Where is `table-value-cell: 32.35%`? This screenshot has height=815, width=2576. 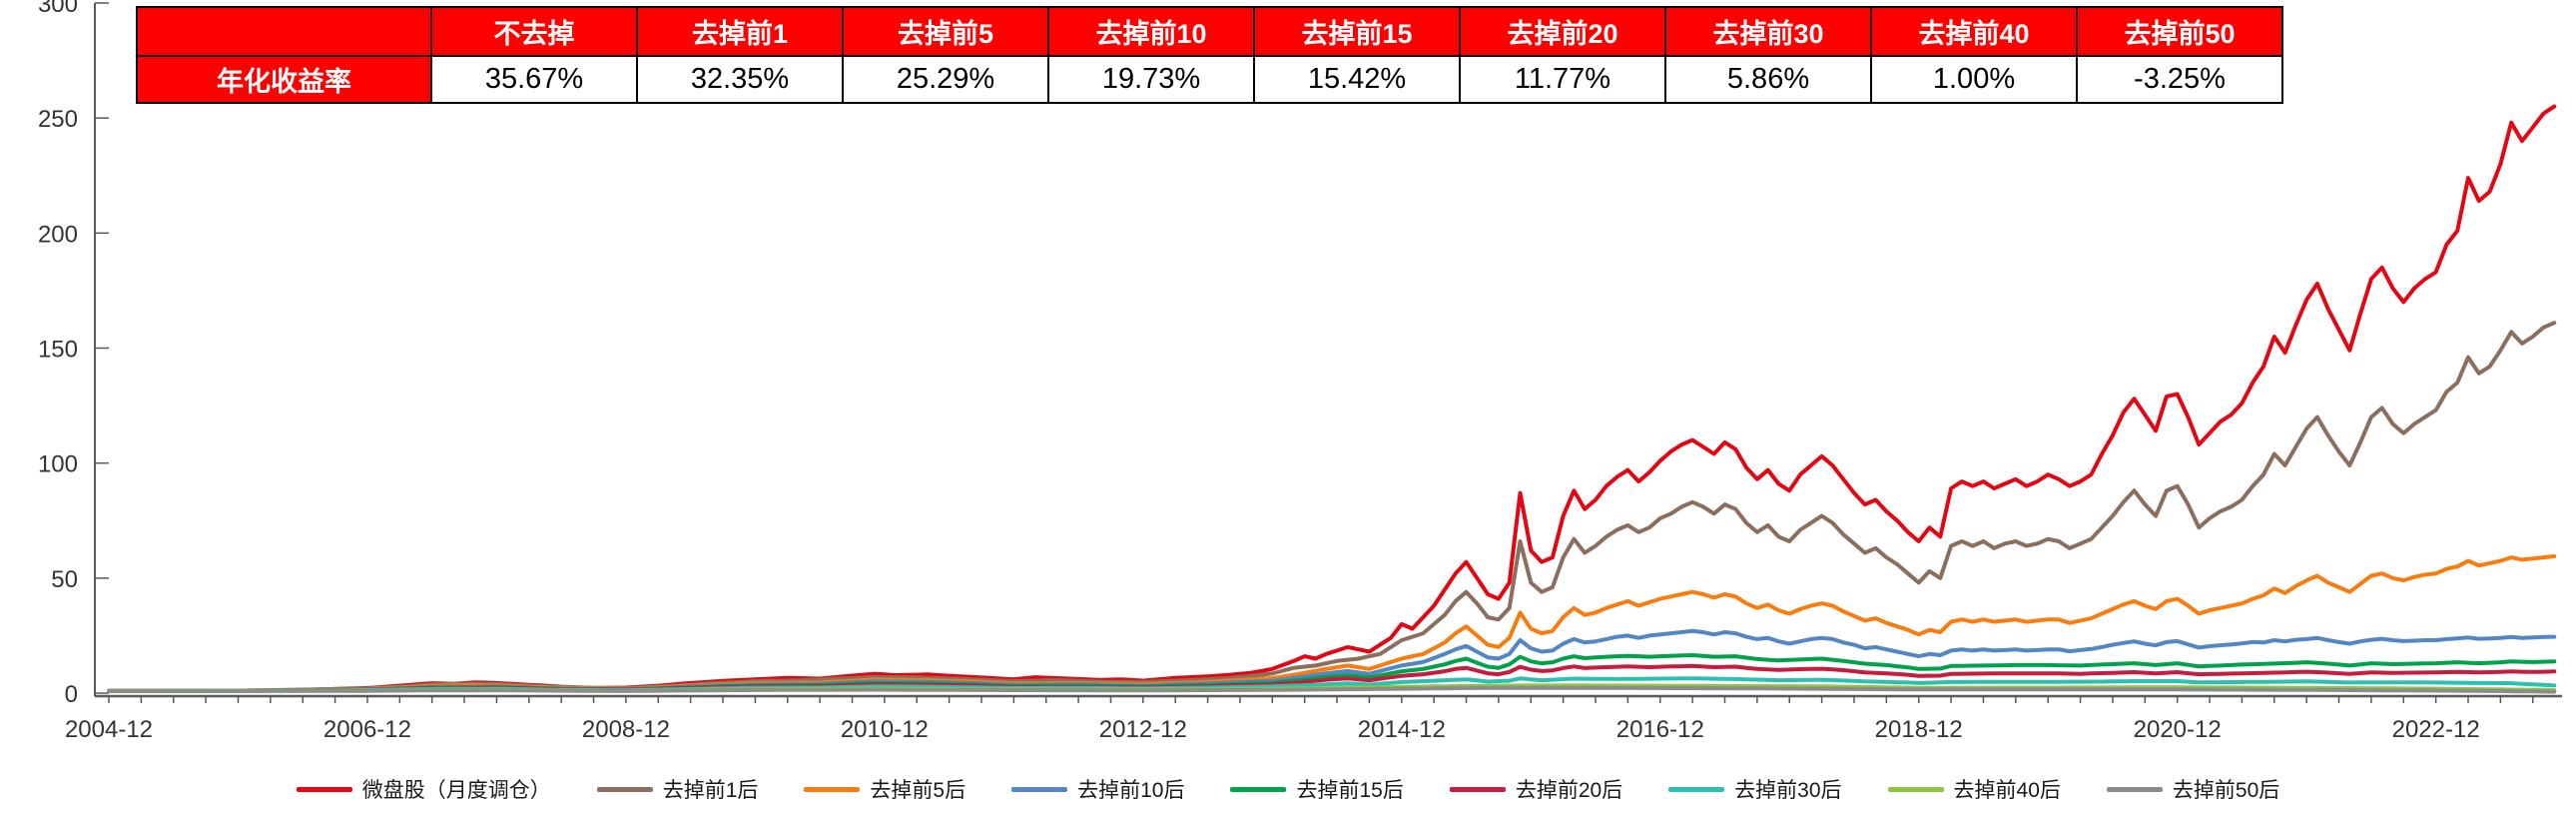
table-value-cell: 32.35% is located at coordinates (740, 79).